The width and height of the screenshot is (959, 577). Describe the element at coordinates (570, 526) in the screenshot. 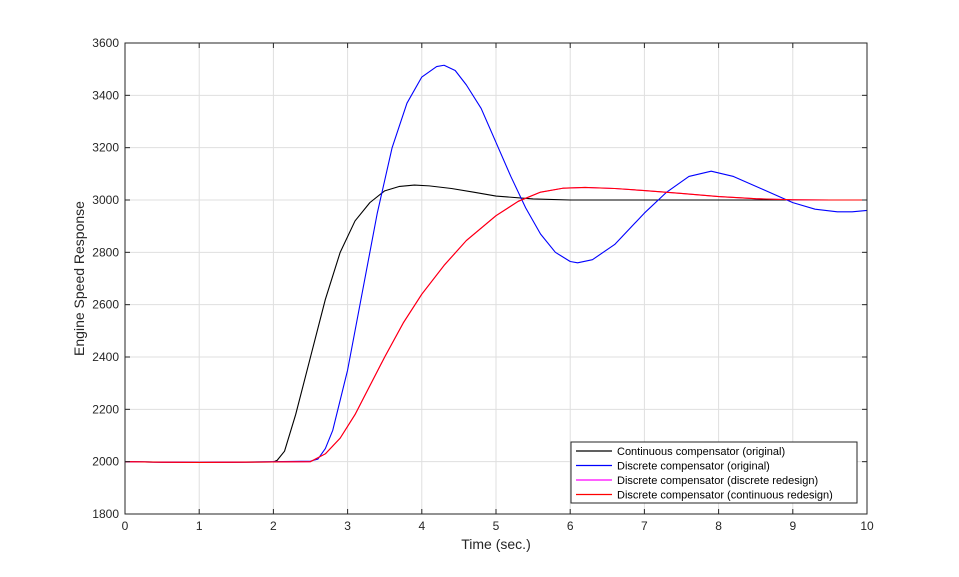

I see `x-tick-label: 6` at that location.